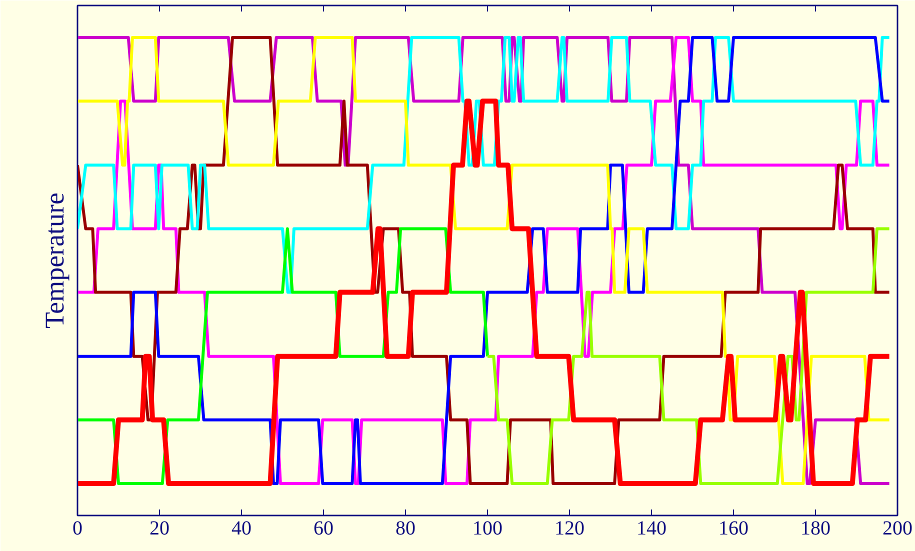  What do you see at coordinates (77, 529) in the screenshot?
I see `x-tick-label: 0` at bounding box center [77, 529].